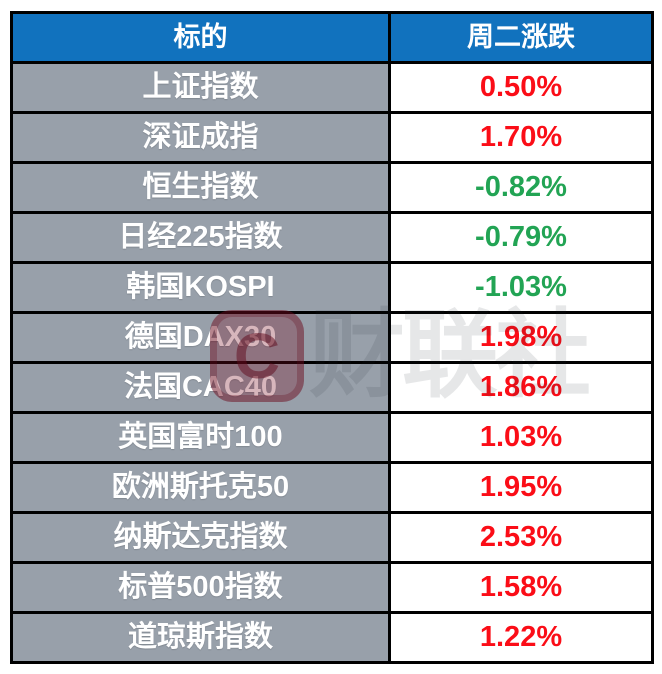 Image resolution: width=662 pixels, height=674 pixels. What do you see at coordinates (521, 487) in the screenshot?
I see `change-value: 1.95%` at bounding box center [521, 487].